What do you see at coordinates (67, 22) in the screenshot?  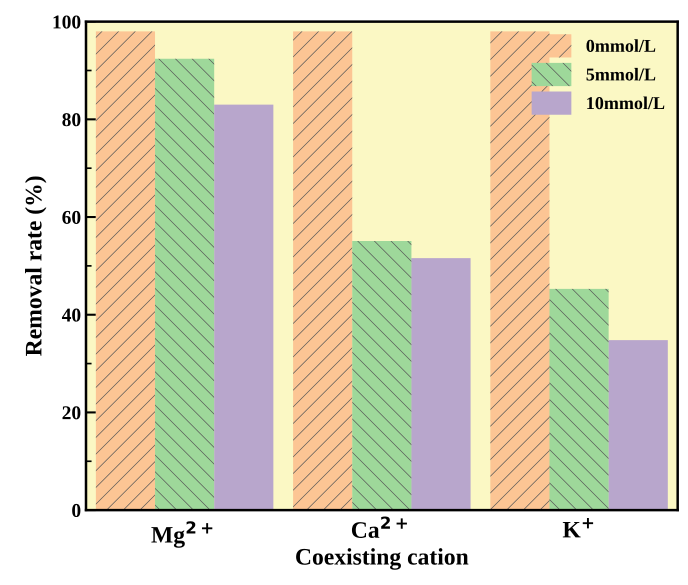 I see `y-tick-label: 100` at bounding box center [67, 22].